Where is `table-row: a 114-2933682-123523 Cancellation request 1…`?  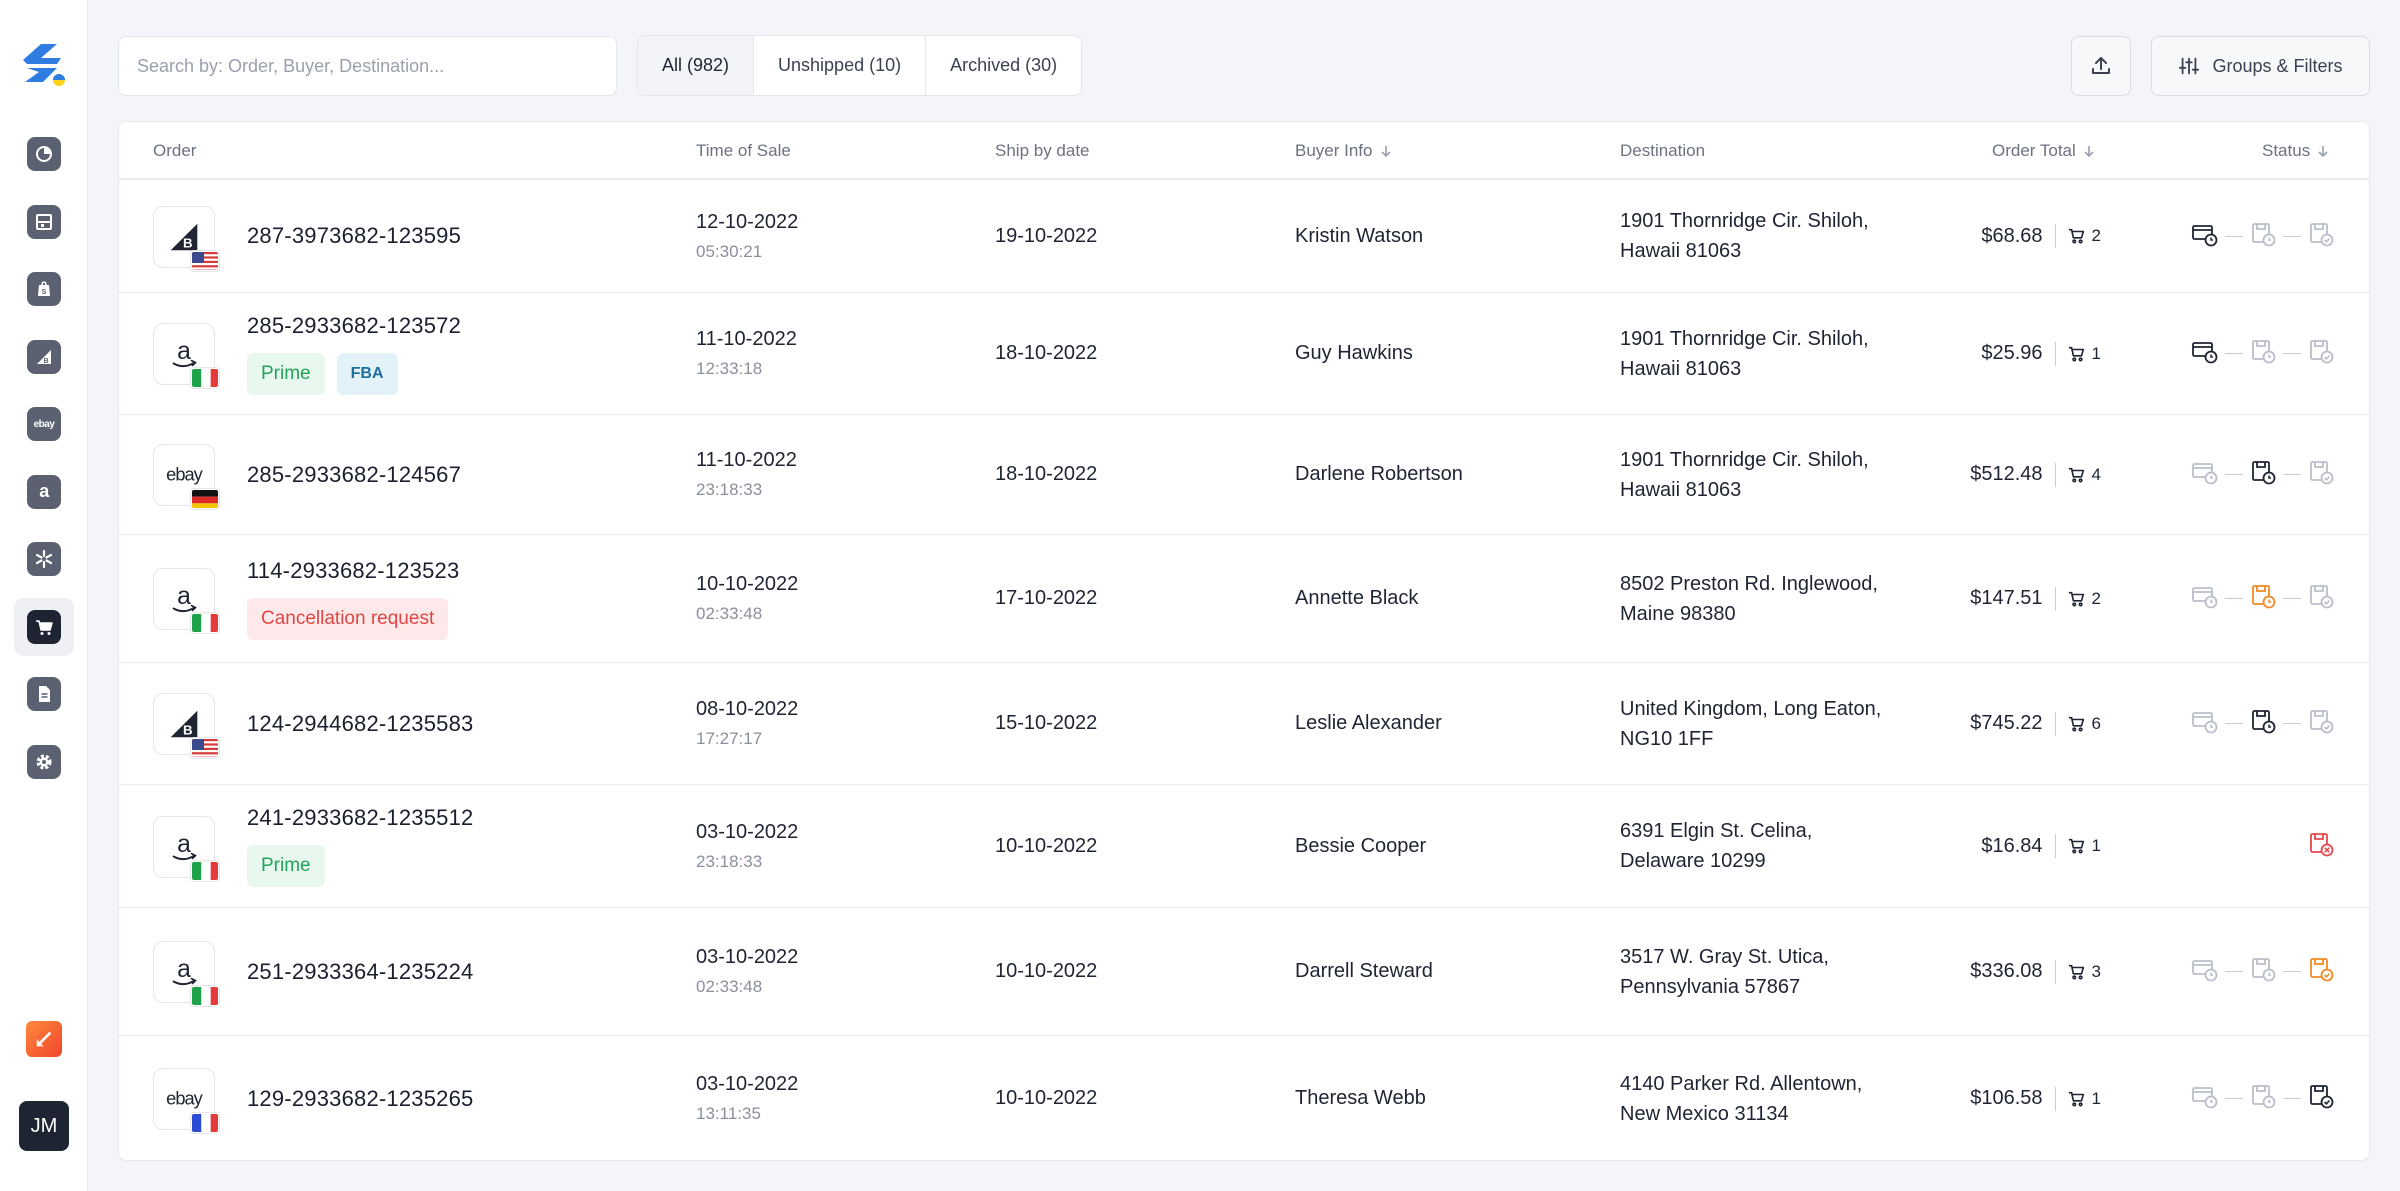
table-row: a 114-2933682-123523 Cancellation request 1… is located at coordinates (1244, 599).